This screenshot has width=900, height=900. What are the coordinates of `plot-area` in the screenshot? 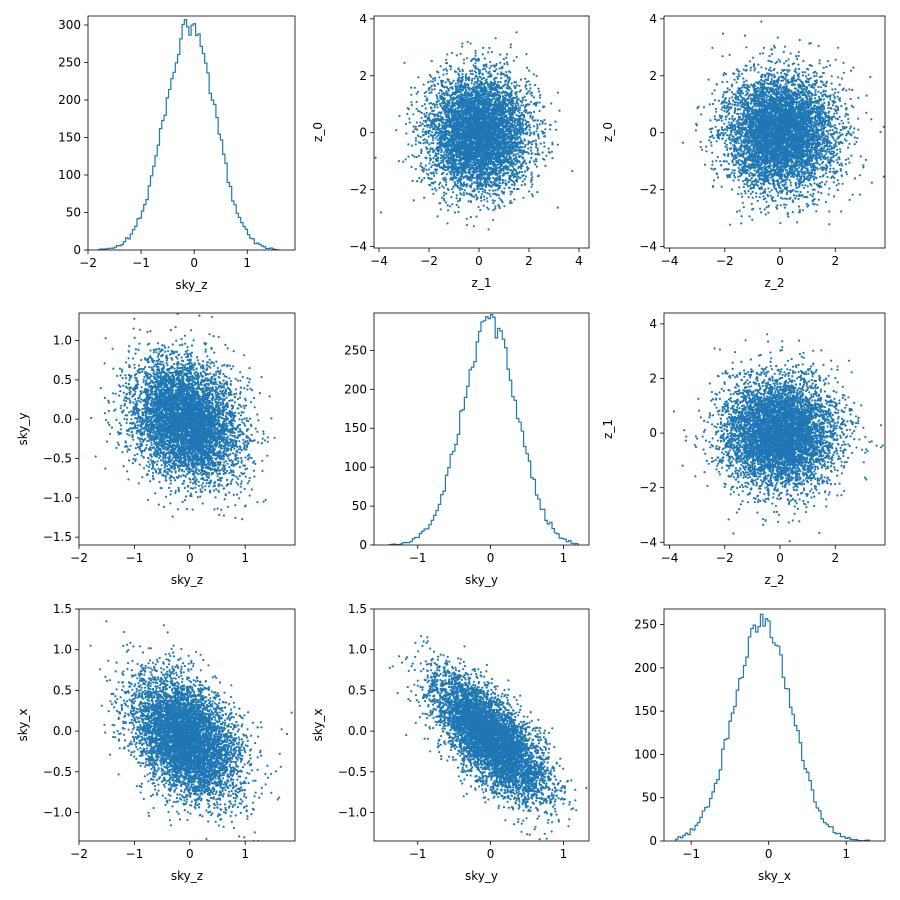 It's located at (474, 131).